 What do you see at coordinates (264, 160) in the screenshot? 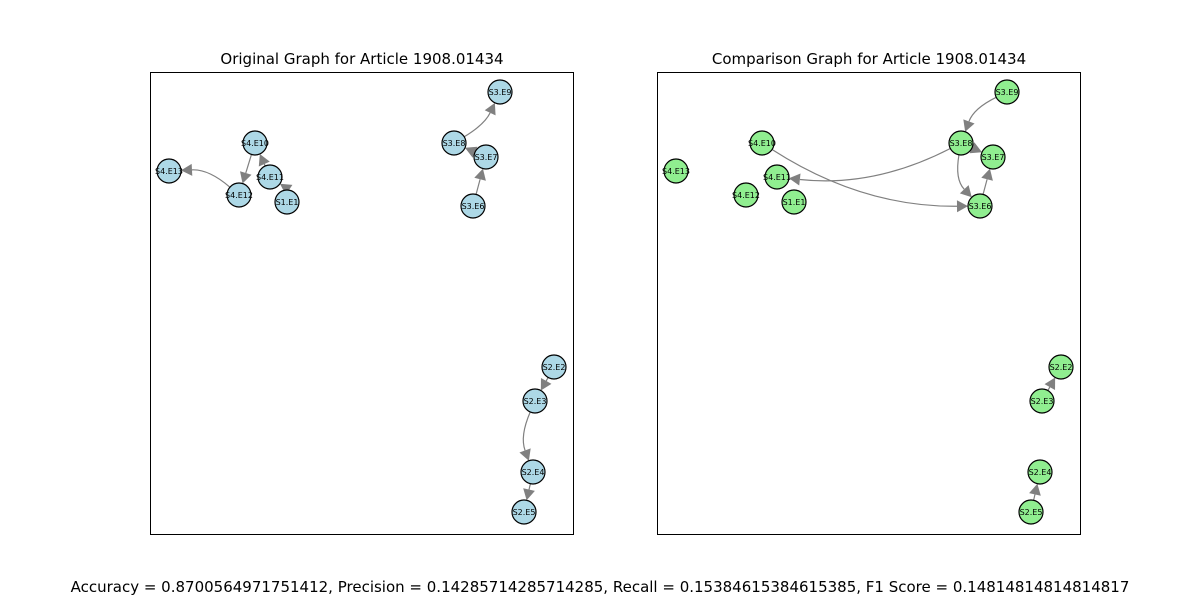
I see `arrowhead-S4.E11-to-S4.E10` at bounding box center [264, 160].